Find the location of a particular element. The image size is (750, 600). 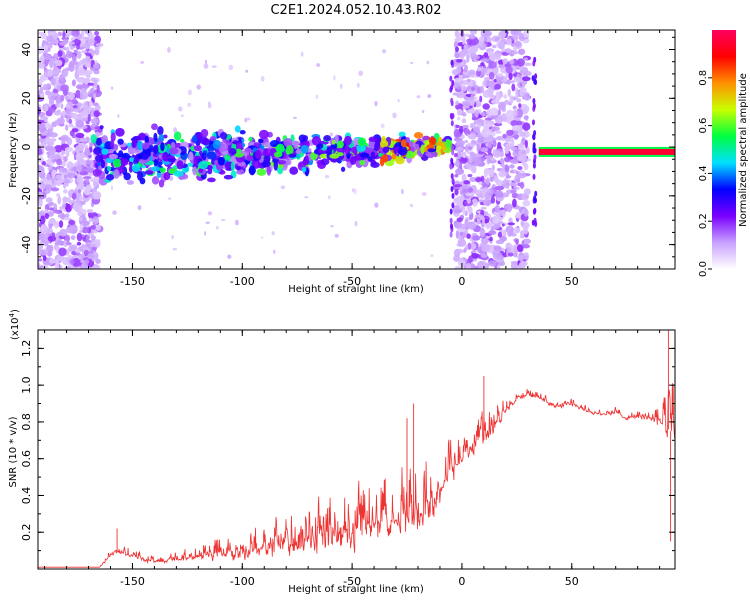

snr-y-multiplier: (x104) is located at coordinates (14, 324).